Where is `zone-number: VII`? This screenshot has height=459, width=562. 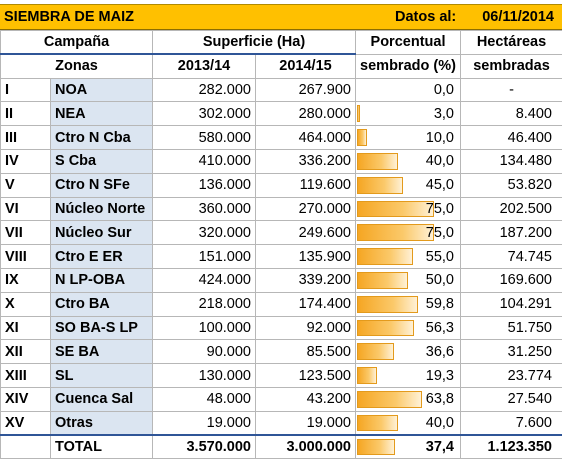 zone-number: VII is located at coordinates (26, 233).